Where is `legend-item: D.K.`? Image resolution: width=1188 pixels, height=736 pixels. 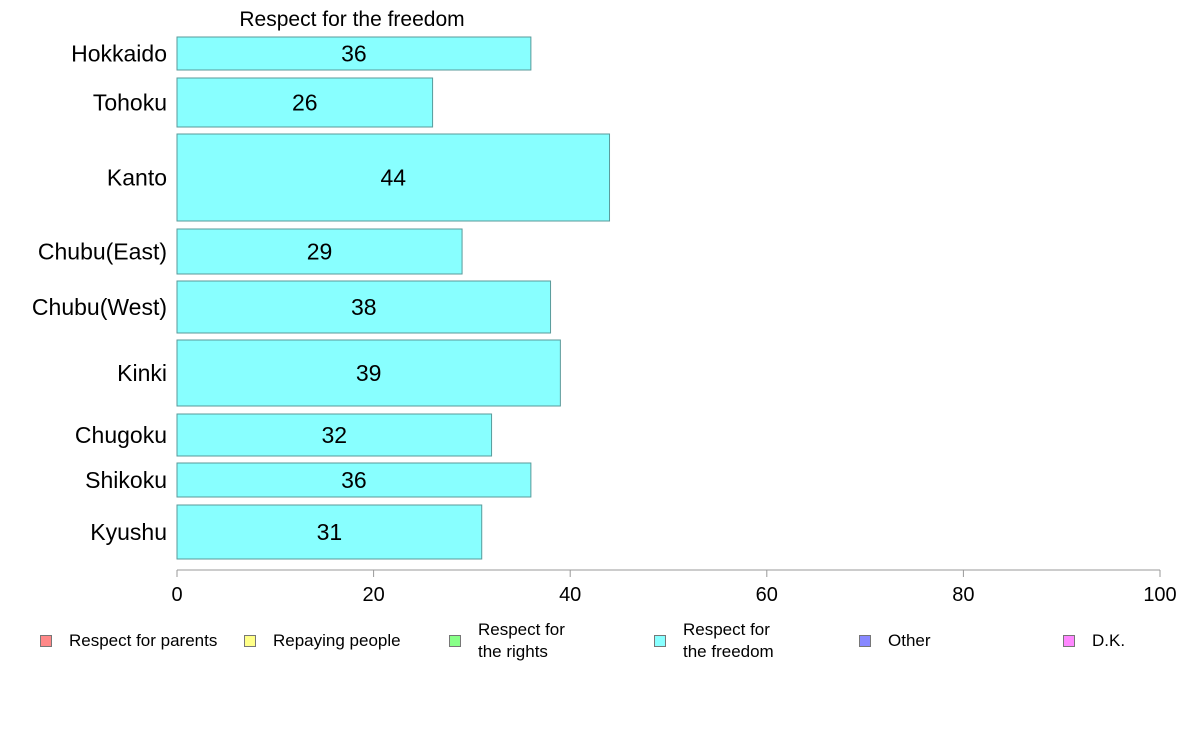
legend-item: D.K. is located at coordinates (1094, 641).